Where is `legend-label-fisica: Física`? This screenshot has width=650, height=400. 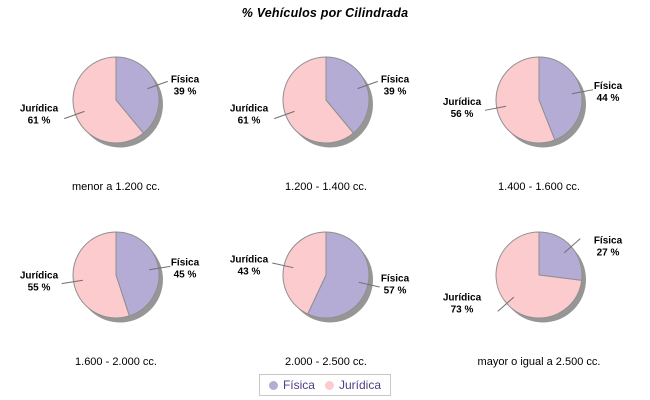 legend-label-fisica: Física is located at coordinates (298, 385).